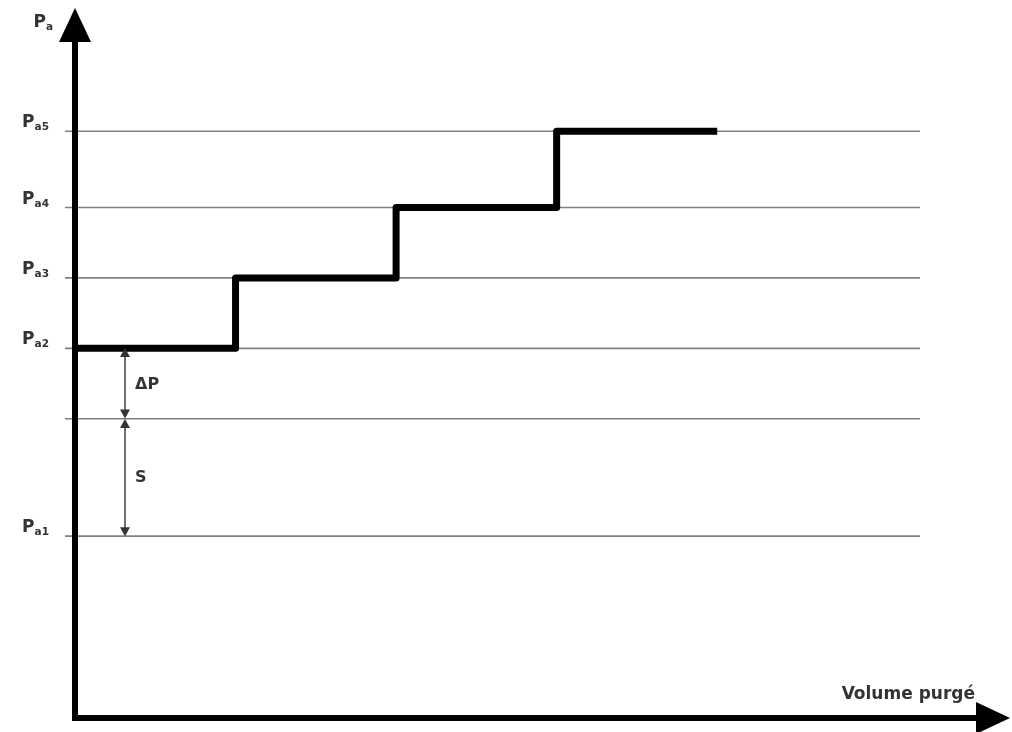  Describe the element at coordinates (35, 268) in the screenshot. I see `ref-line-label: P$_{a3}$` at that location.